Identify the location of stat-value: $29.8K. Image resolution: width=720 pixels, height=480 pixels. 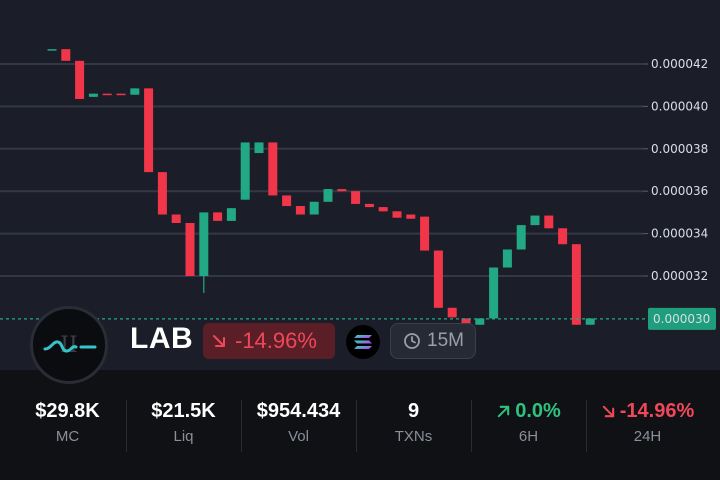
(67, 410).